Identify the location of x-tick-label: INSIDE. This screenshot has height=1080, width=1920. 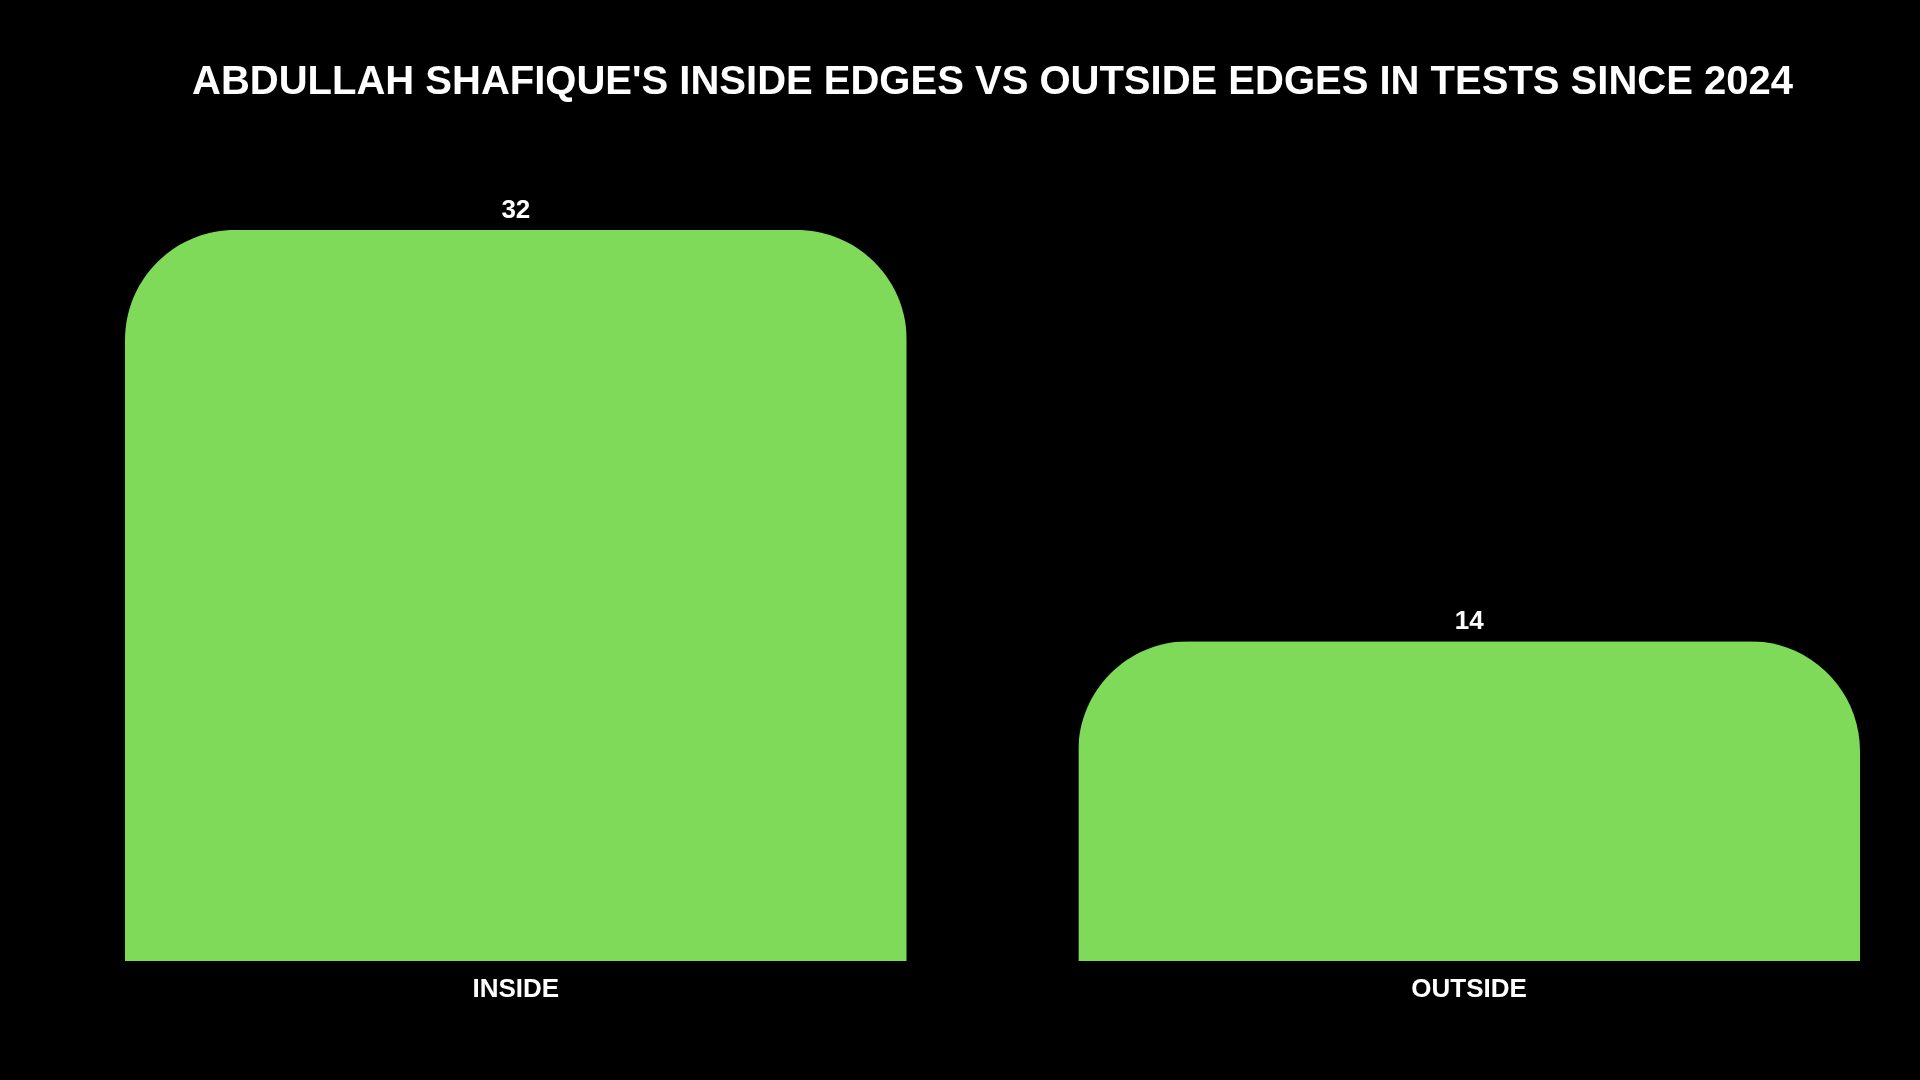
(516, 987).